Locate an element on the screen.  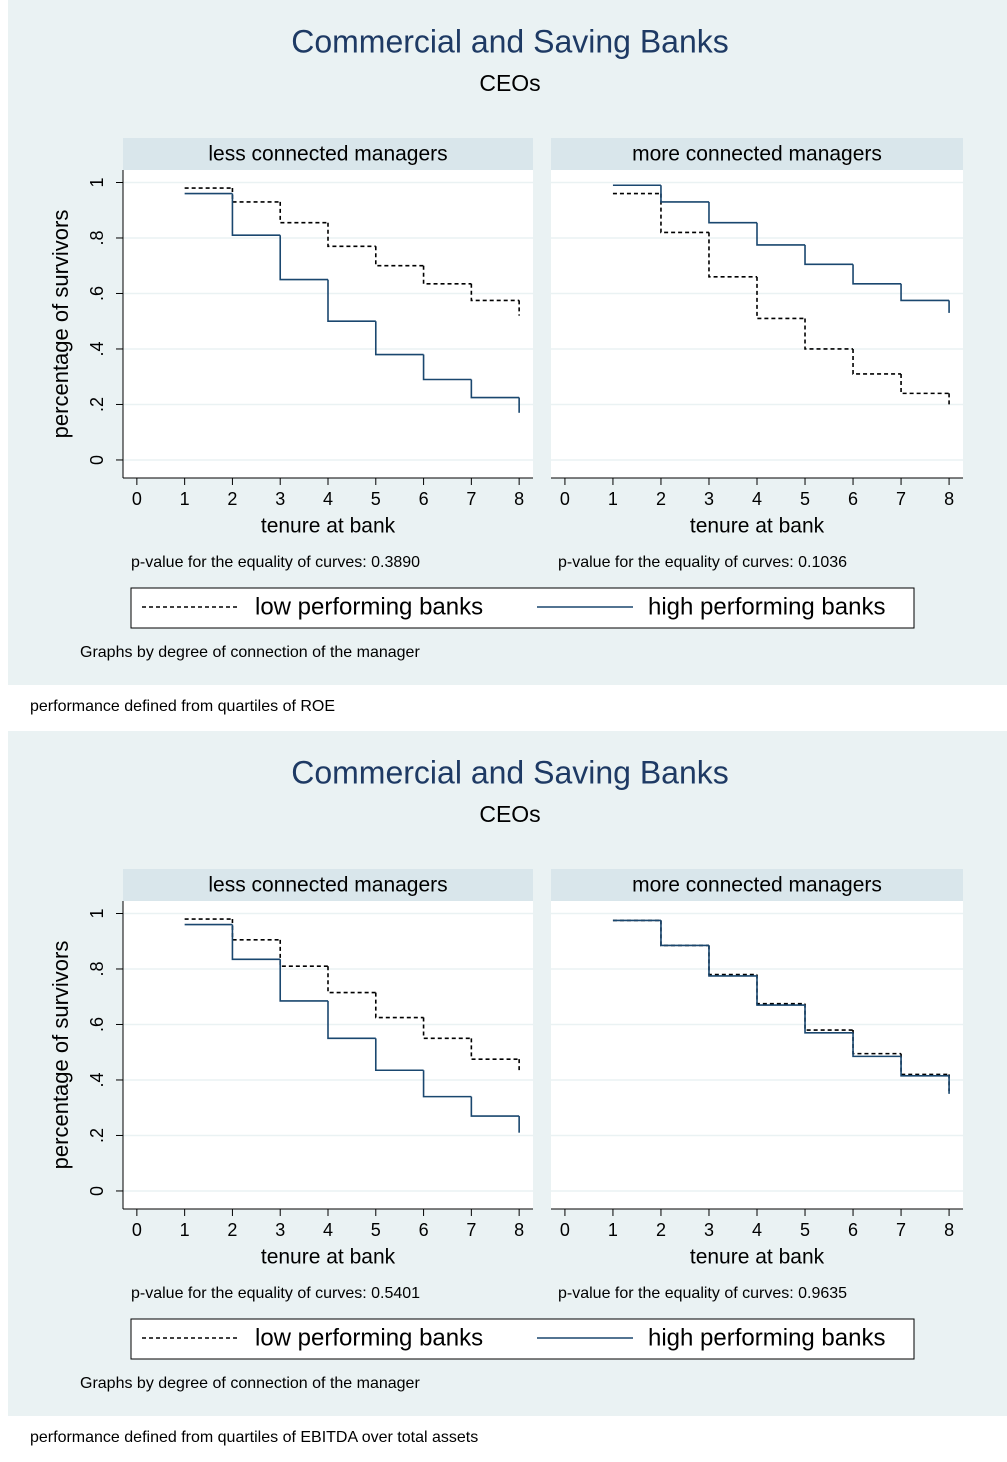
y-tick-label: 0 is located at coordinates (97, 1191).